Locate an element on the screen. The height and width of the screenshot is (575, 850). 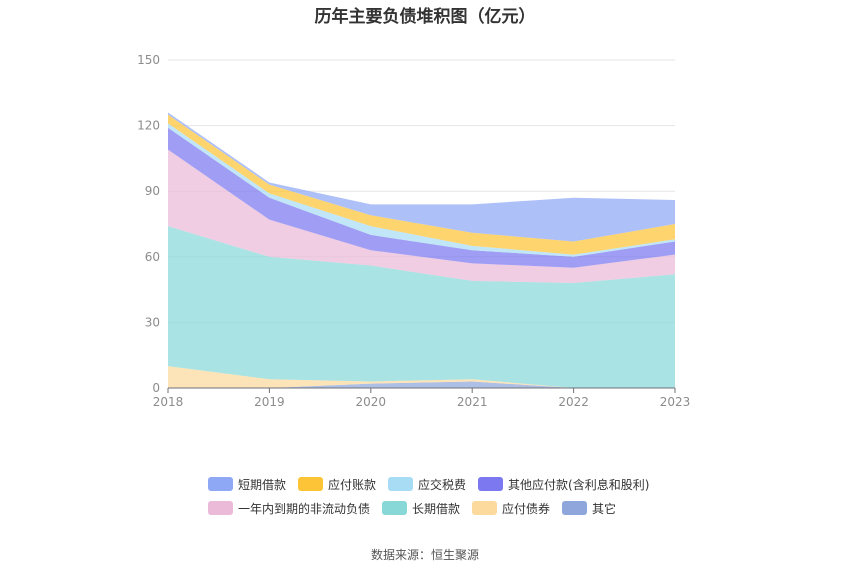
y-tick-label: 90 is located at coordinates (152, 191).